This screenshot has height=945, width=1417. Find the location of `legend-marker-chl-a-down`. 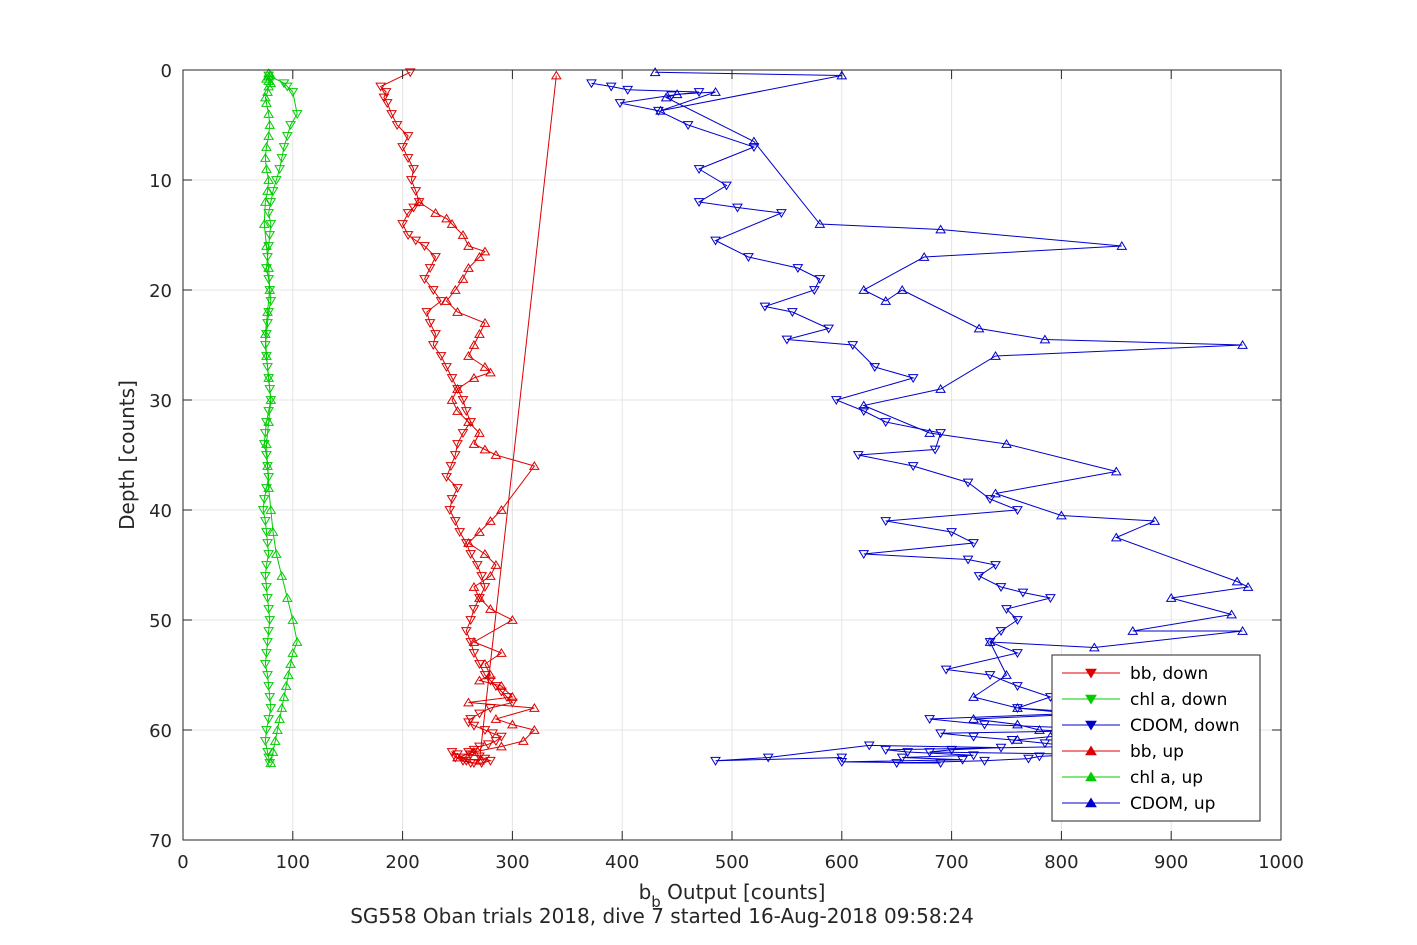

legend-marker-chl-a-down is located at coordinates (1091, 699).